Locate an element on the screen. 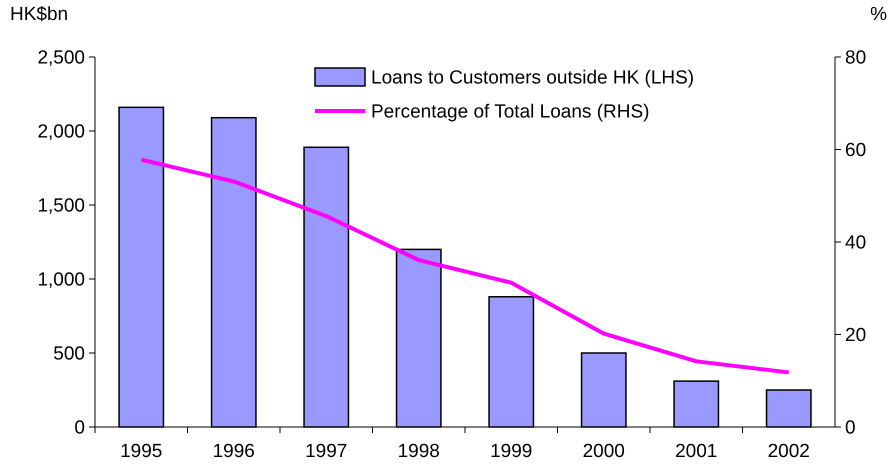 The image size is (895, 472). x-tick-label: 1998 is located at coordinates (419, 451).